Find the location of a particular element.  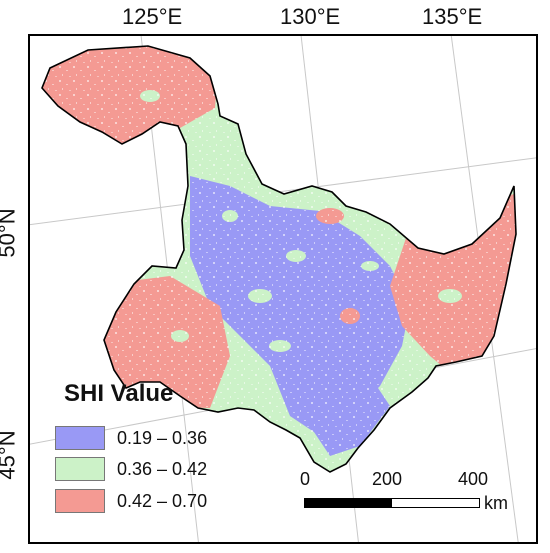

scalebar-tick-0: 0 is located at coordinates (305, 479).